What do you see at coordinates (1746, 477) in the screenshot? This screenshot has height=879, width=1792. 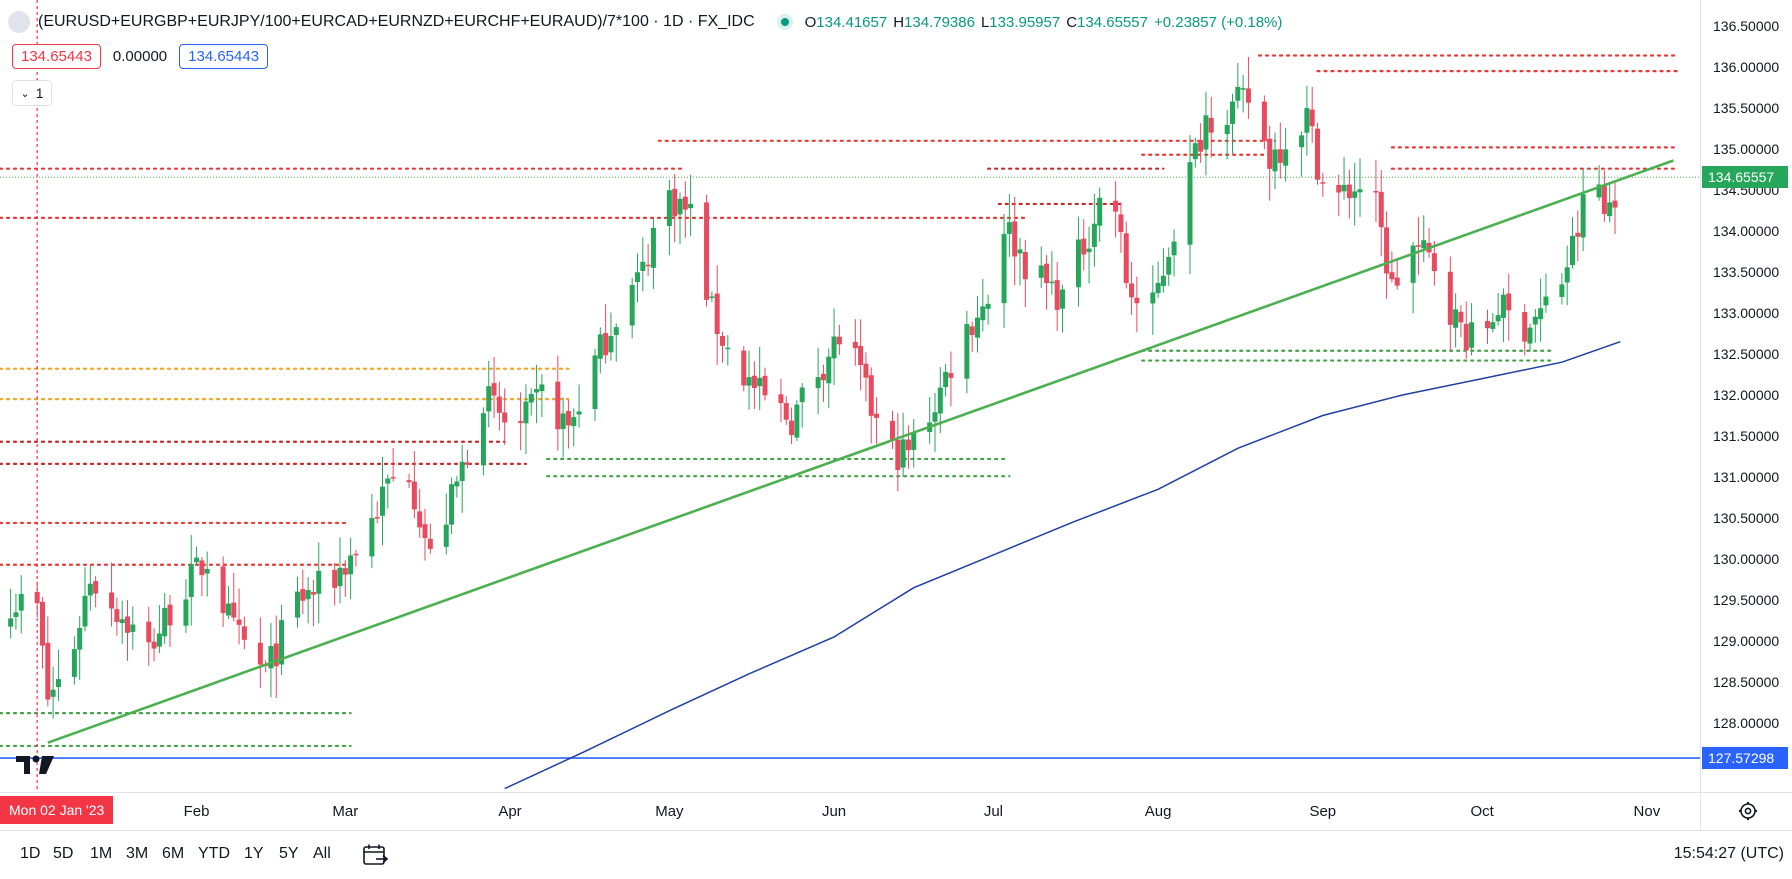 I see `price-tick-label: 131.00000` at bounding box center [1746, 477].